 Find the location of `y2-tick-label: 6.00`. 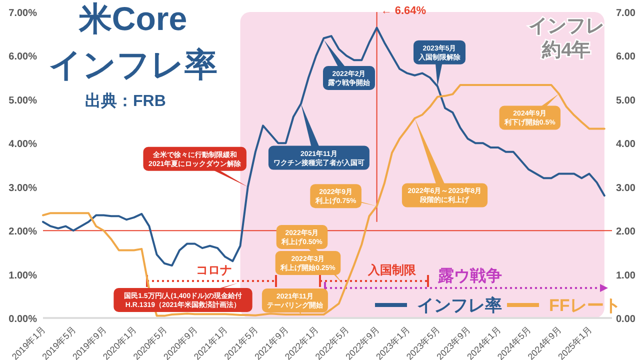

y2-tick-label: 6.00 is located at coordinates (626, 57).